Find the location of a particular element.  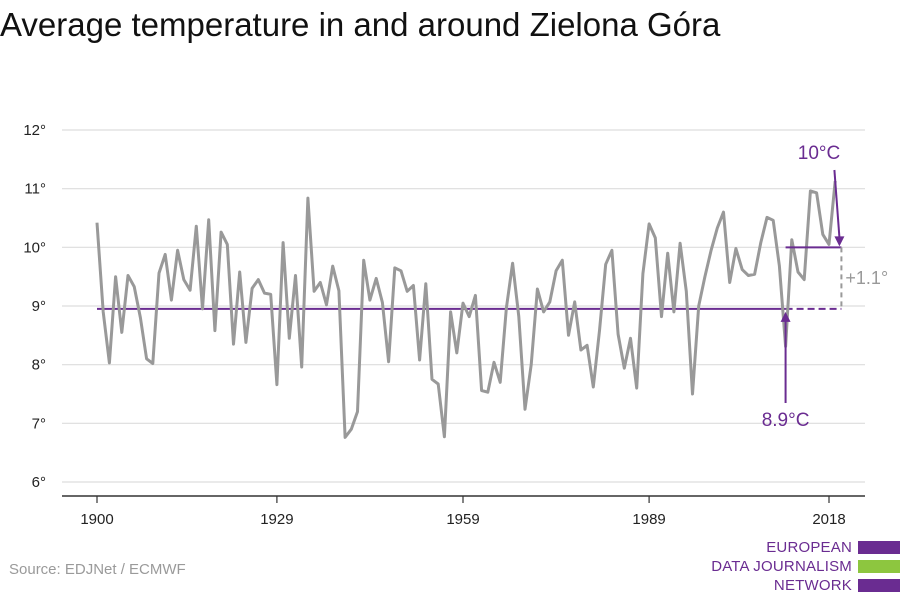

y-tick-label: 11° is located at coordinates (35, 189).